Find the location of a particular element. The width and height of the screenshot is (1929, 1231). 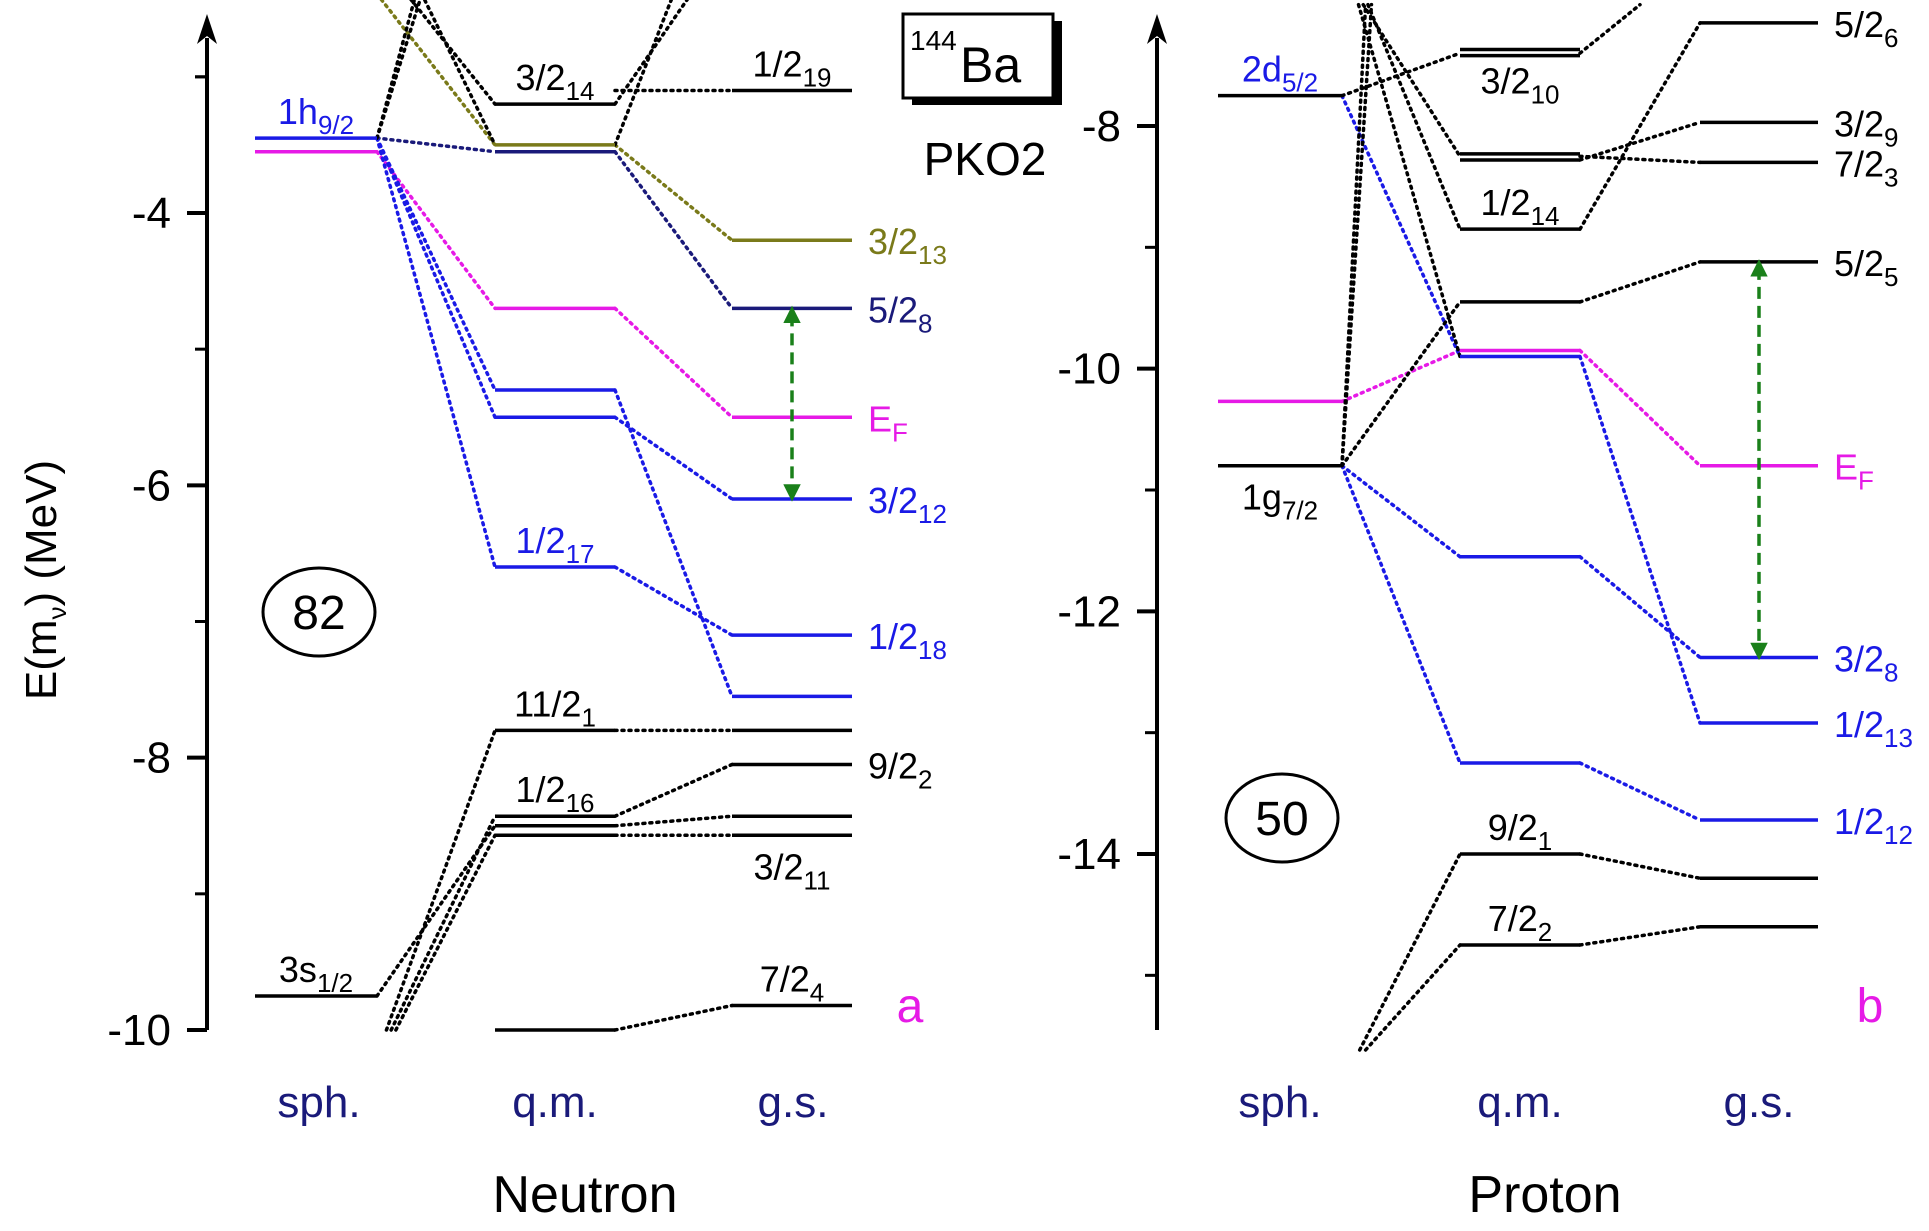

neutron-level-label: 1/218 is located at coordinates (907, 640).